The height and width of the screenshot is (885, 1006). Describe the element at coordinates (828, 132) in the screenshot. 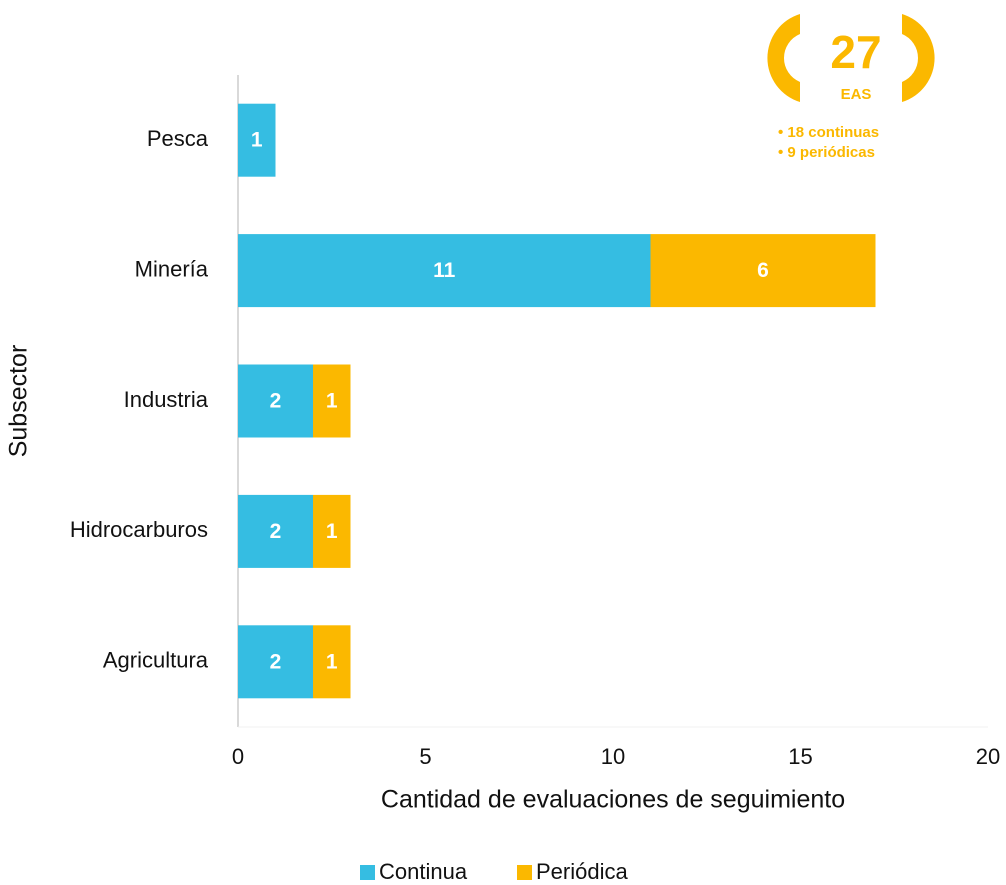

I see `annotation-item: • 18 continuas` at that location.